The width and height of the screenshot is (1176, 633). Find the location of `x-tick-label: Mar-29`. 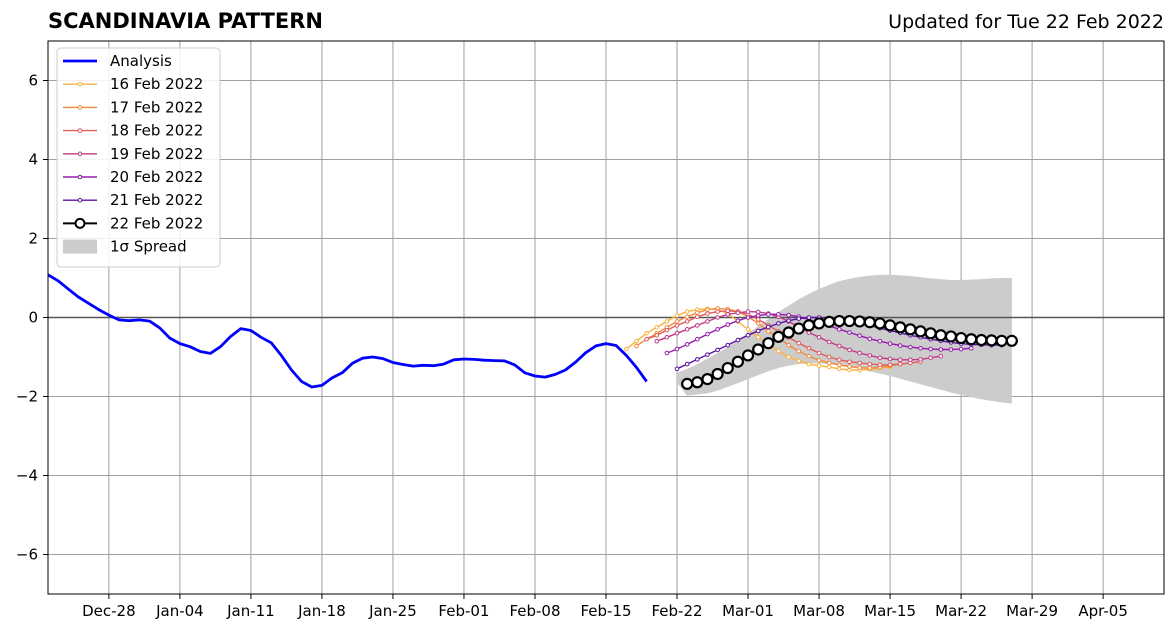

x-tick-label: Mar-29 is located at coordinates (1032, 611).